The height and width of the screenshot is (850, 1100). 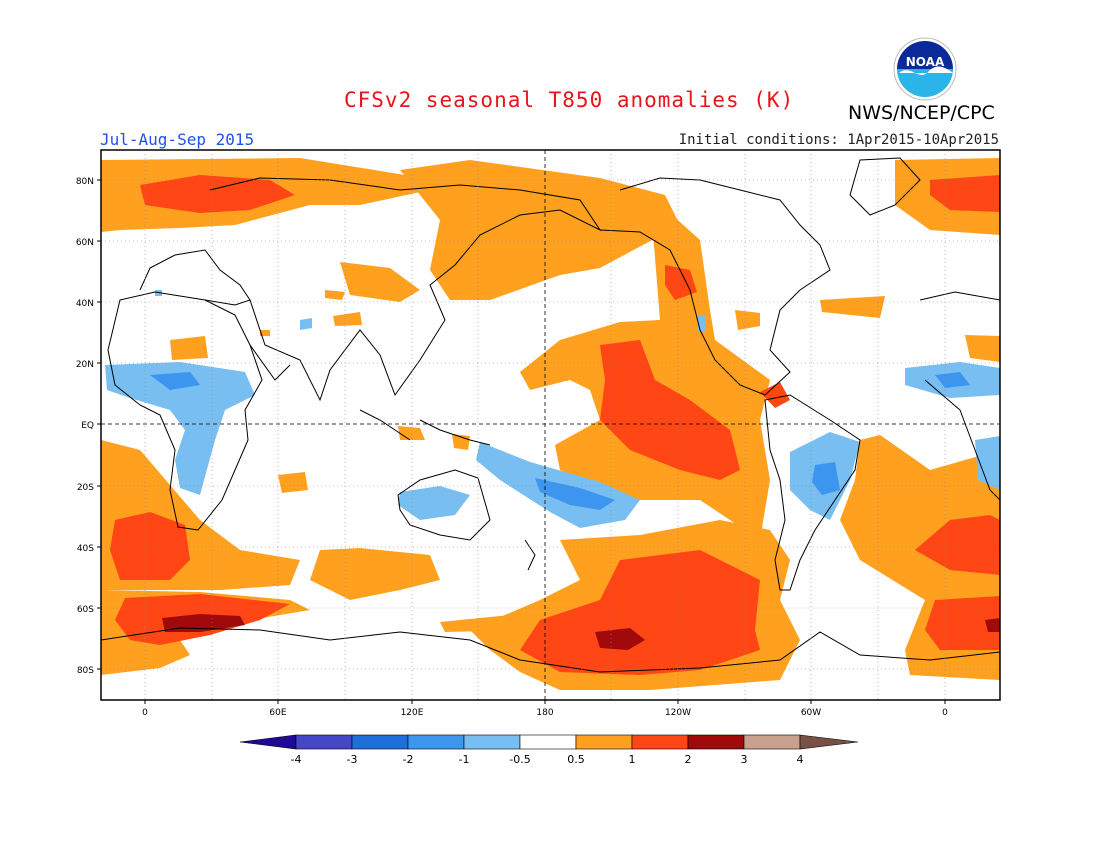 What do you see at coordinates (678, 713) in the screenshot?
I see `lon-label: 120W` at bounding box center [678, 713].